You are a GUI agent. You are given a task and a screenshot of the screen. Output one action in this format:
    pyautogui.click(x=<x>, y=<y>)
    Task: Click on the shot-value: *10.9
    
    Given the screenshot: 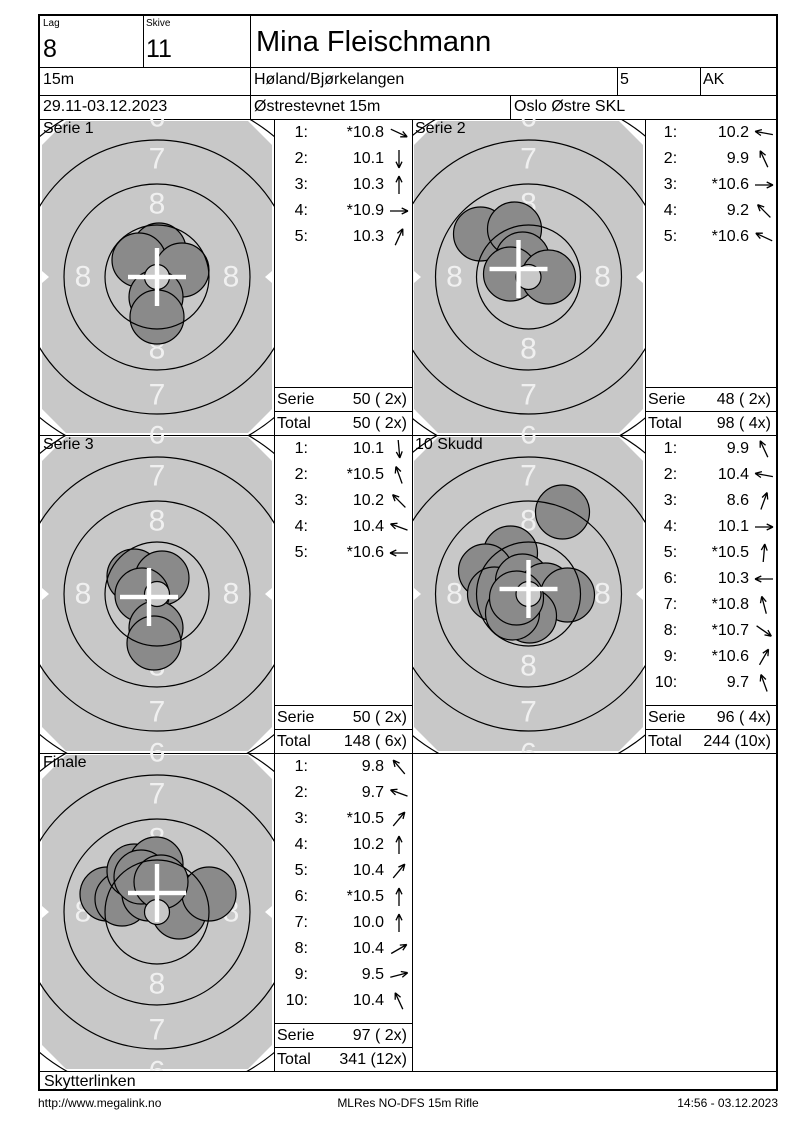 What is the action you would take?
    pyautogui.click(x=365, y=210)
    